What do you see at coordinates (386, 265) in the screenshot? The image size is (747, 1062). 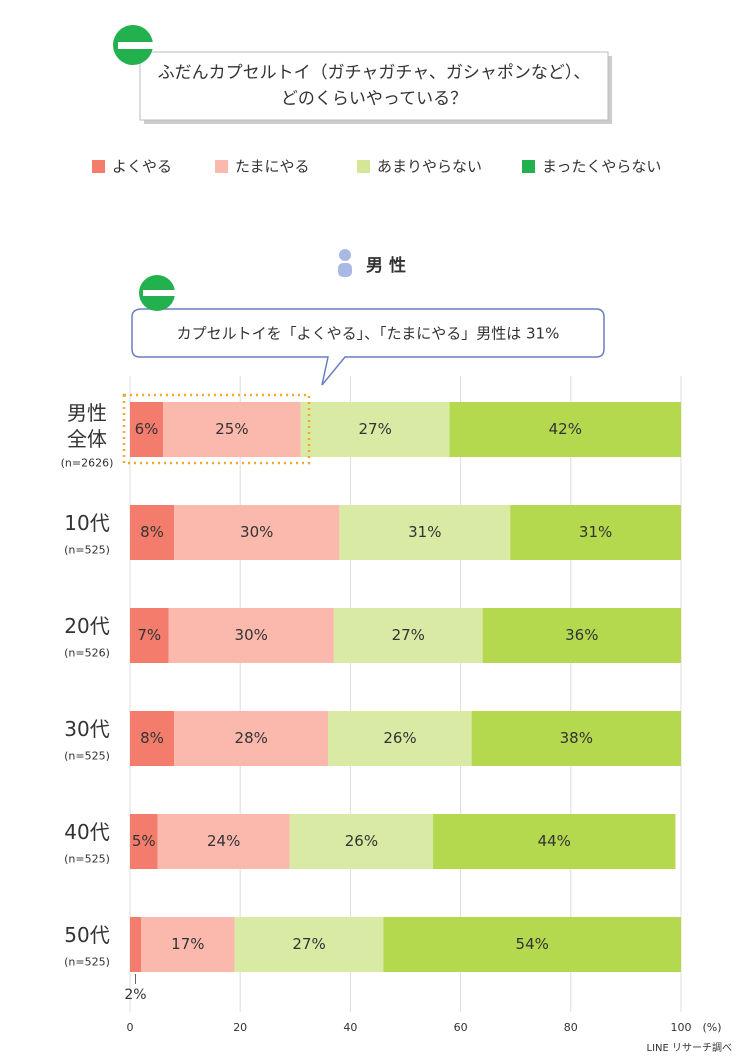 I see `panel-label: 男 性` at bounding box center [386, 265].